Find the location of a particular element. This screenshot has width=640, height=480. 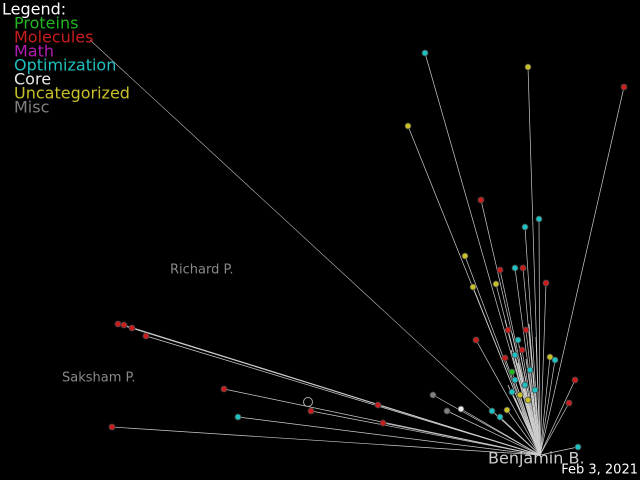

legend-item: Optimization is located at coordinates (65, 65).